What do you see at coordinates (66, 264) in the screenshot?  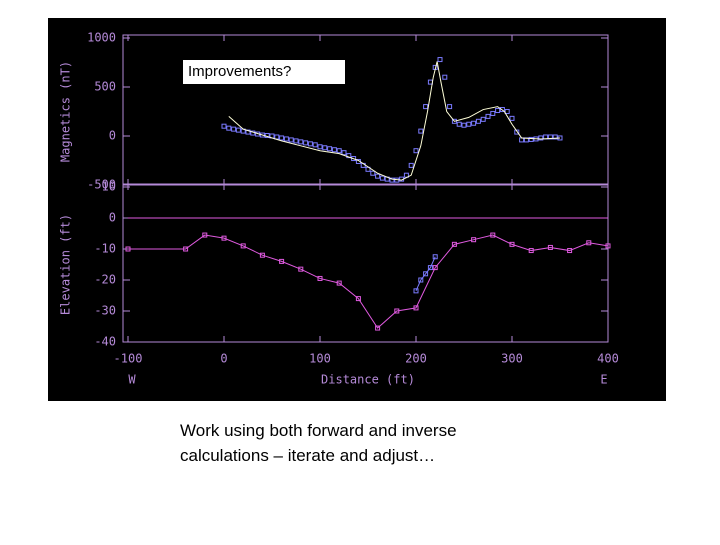 I see `y-axis-label: Elevation (ft)` at bounding box center [66, 264].